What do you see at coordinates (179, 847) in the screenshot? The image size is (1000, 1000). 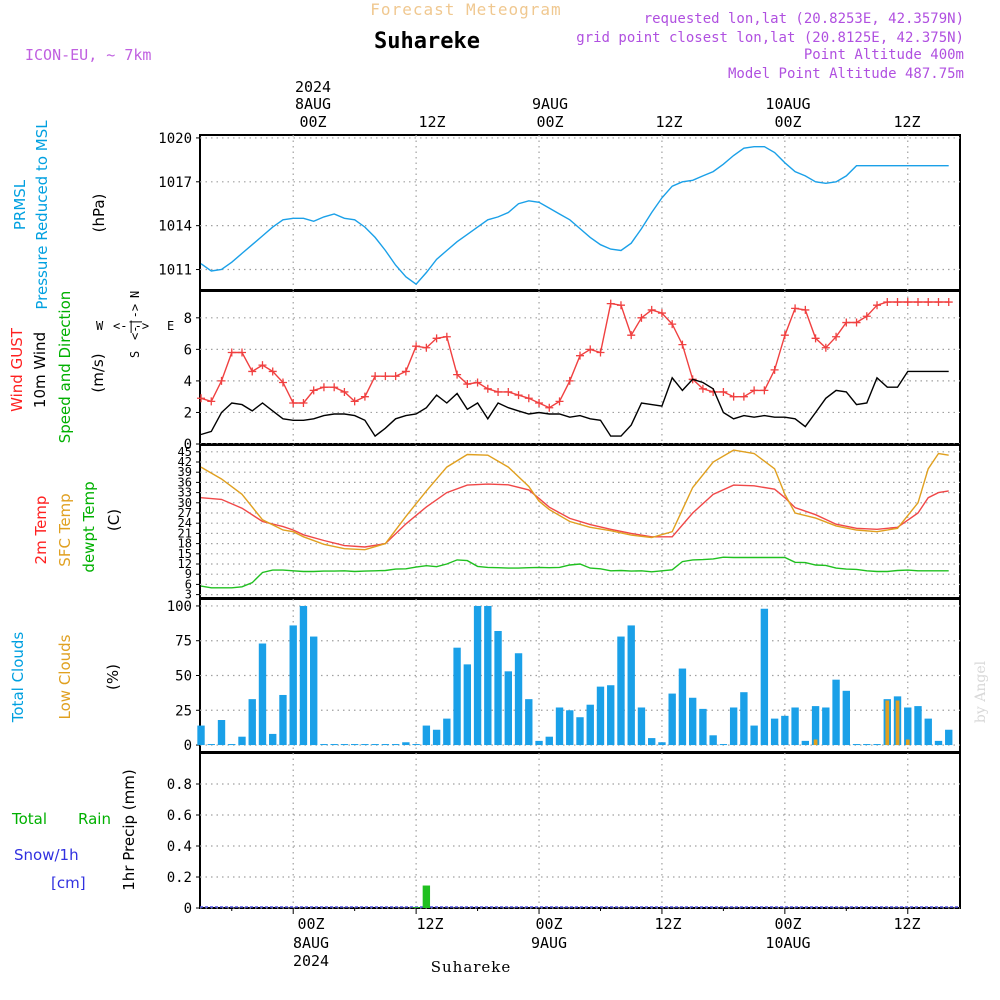 I see `precipitation-ytick-label: 0.4` at bounding box center [179, 847].